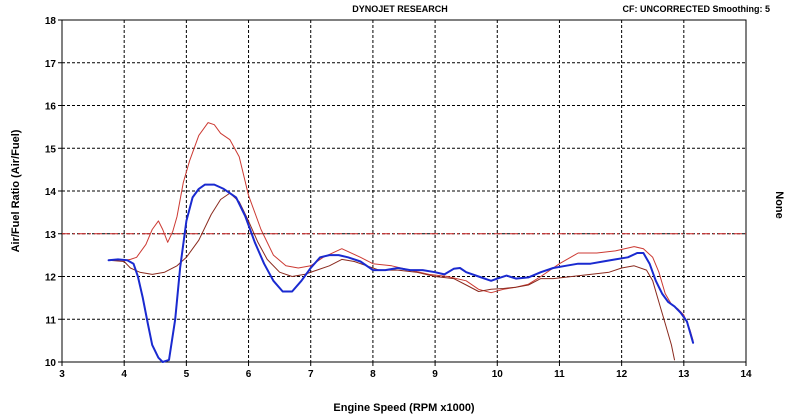 This screenshot has height=419, width=800. I want to click on x-tick-label: 8, so click(373, 374).